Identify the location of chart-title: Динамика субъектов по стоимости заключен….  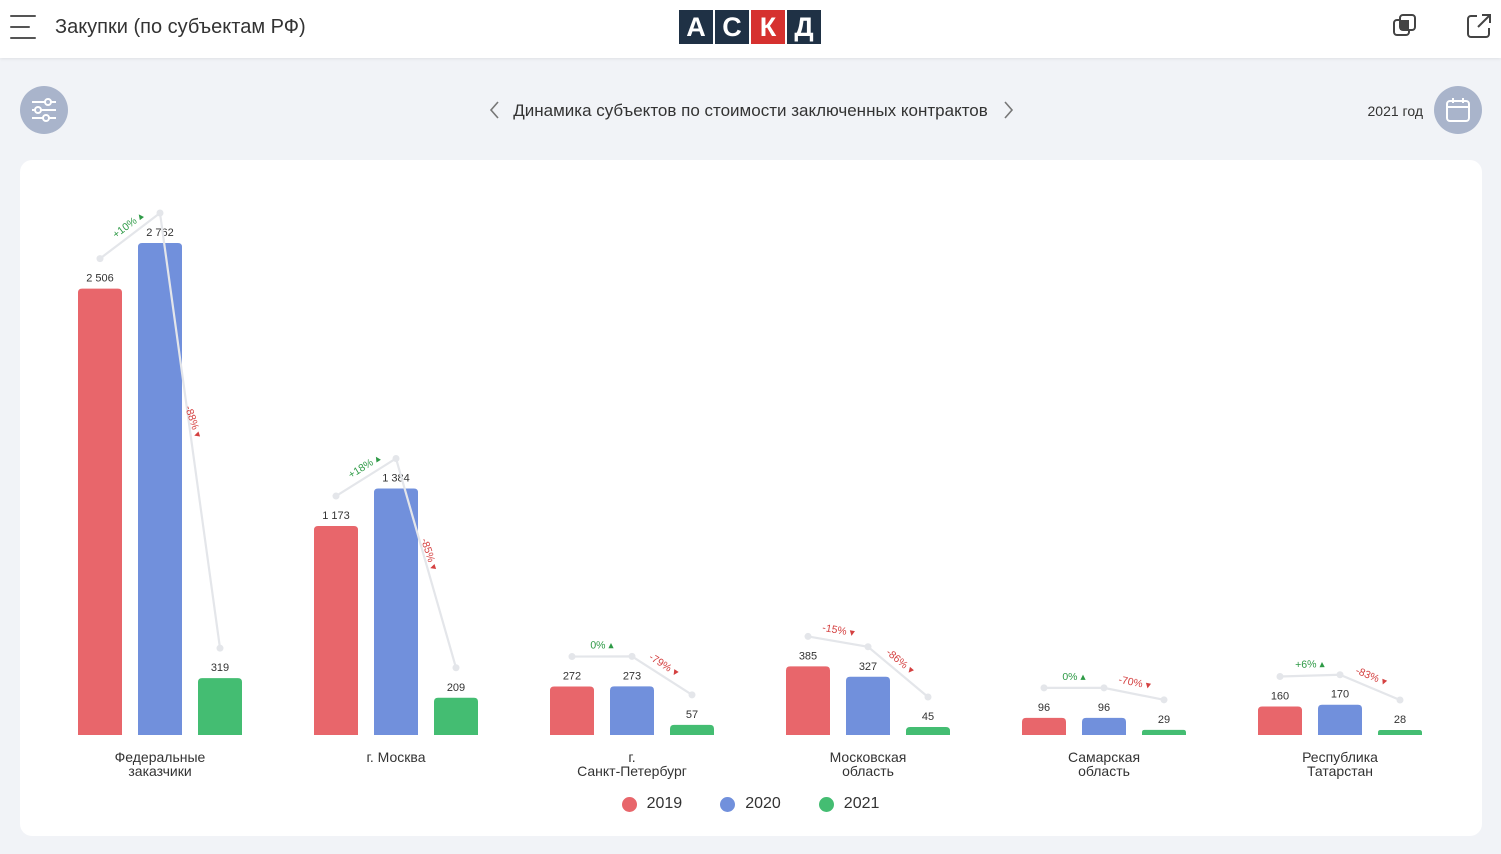
(750, 110).